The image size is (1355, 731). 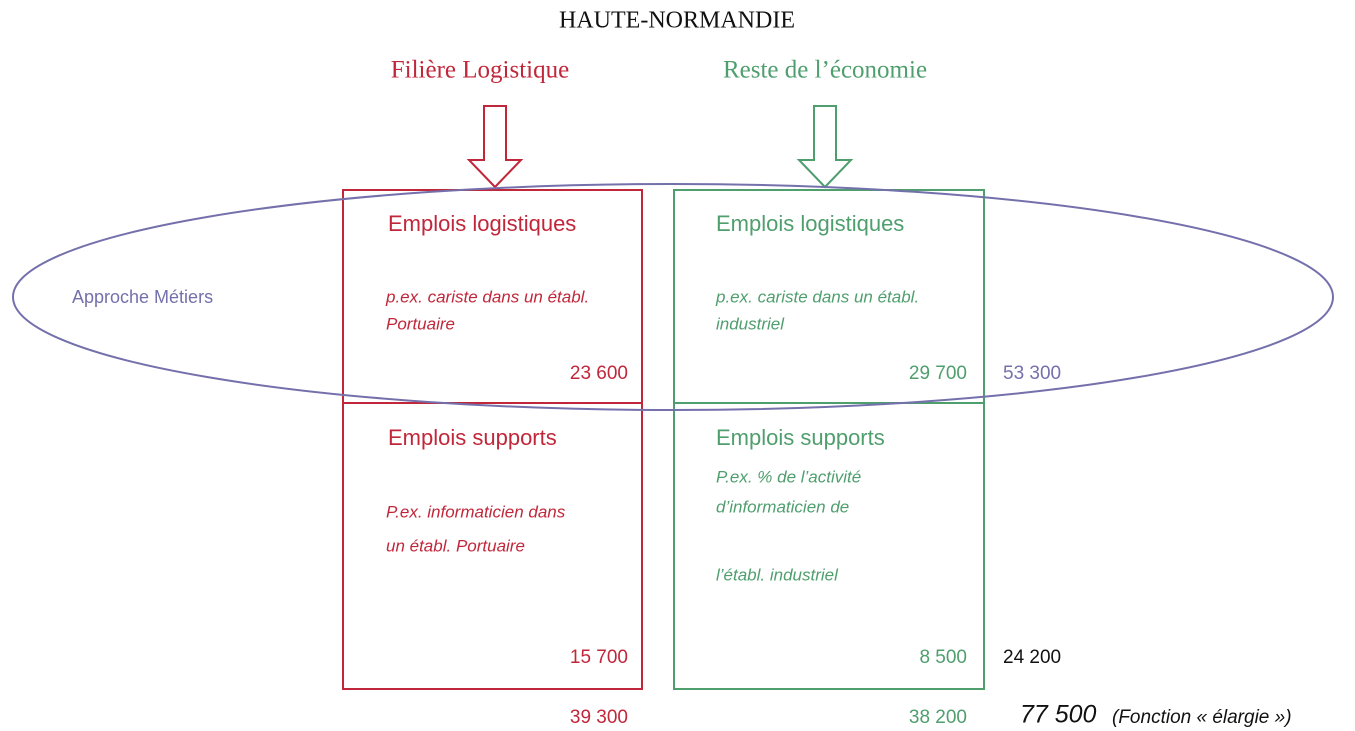 What do you see at coordinates (750, 323) in the screenshot?
I see `cell-description: industriel` at bounding box center [750, 323].